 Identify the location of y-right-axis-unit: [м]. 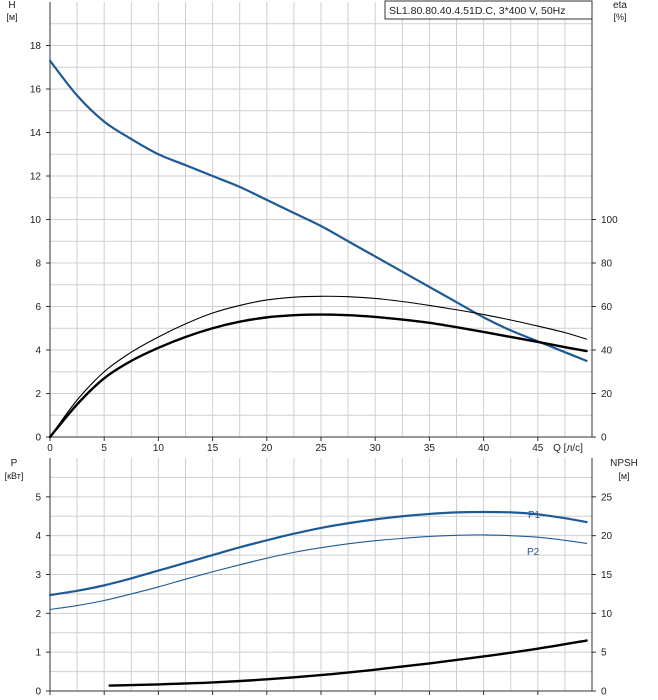
(623, 476).